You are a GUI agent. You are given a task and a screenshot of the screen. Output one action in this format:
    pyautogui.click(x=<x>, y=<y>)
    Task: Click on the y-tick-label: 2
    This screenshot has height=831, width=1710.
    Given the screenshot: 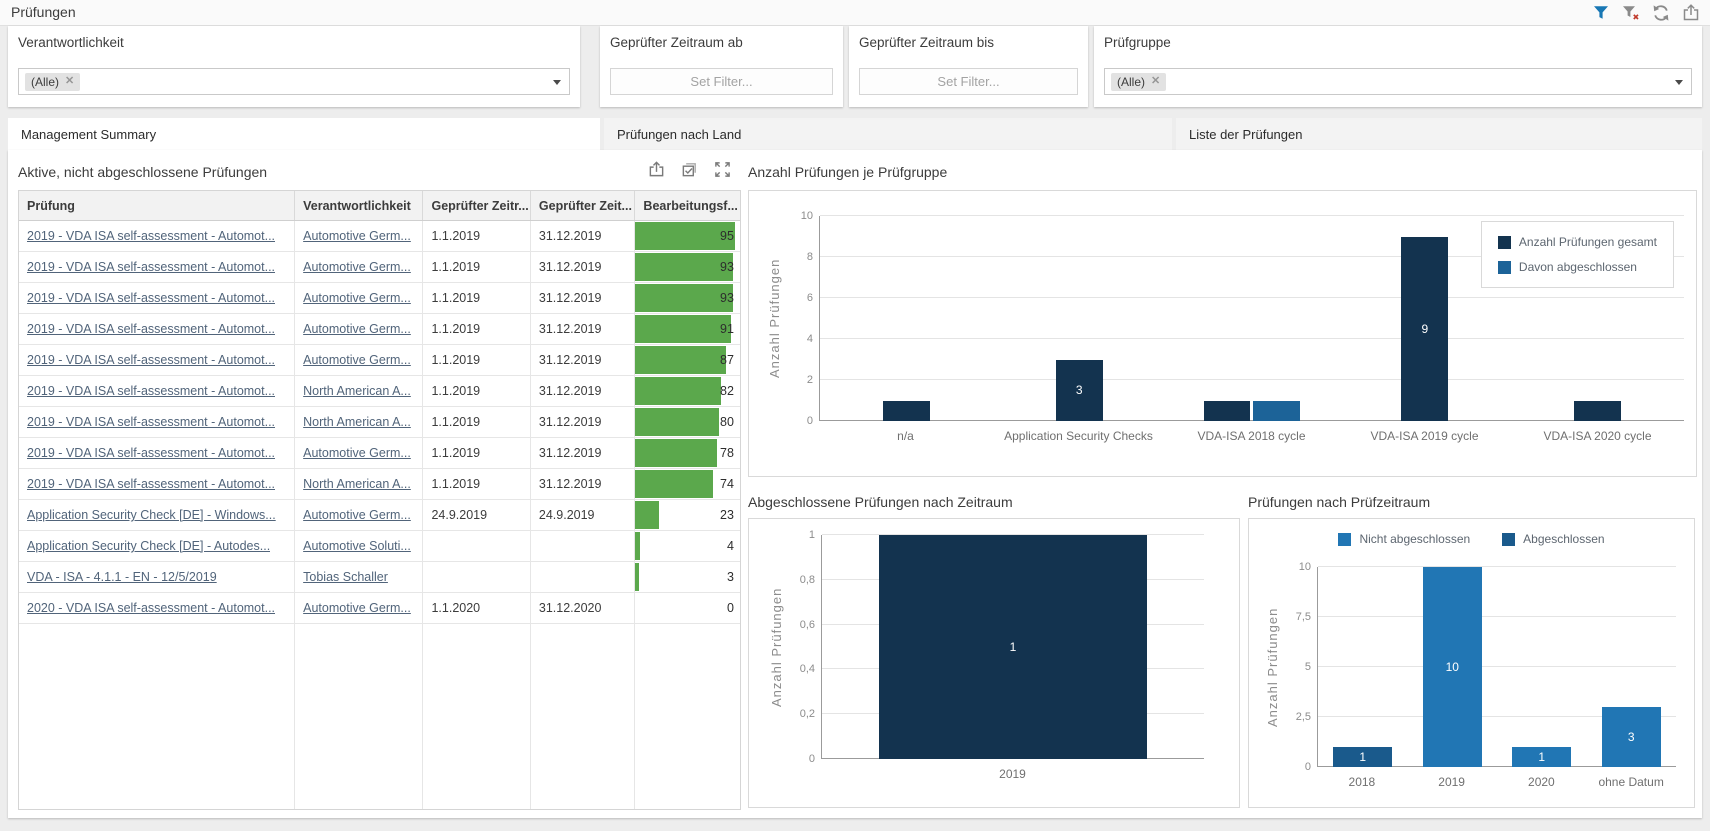 What is the action you would take?
    pyautogui.click(x=809, y=380)
    